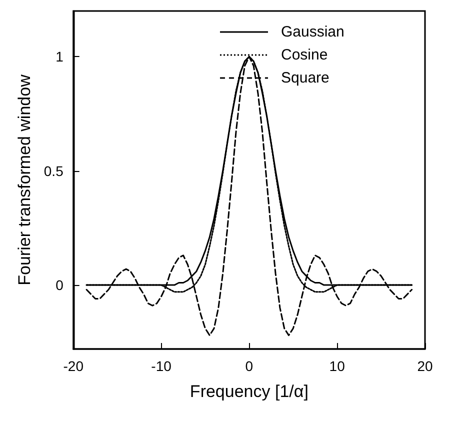 The width and height of the screenshot is (452, 421). I want to click on legend-label: Cosine, so click(304, 55).